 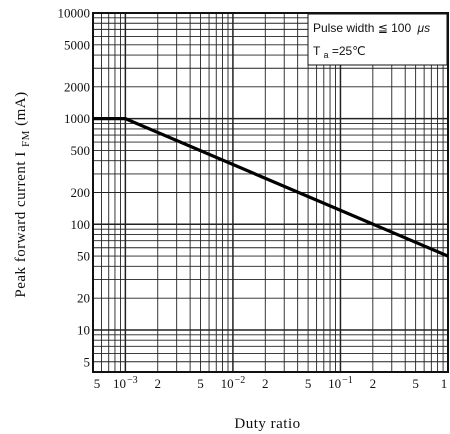 I want to click on y-tick-label: 200, so click(x=81, y=192).